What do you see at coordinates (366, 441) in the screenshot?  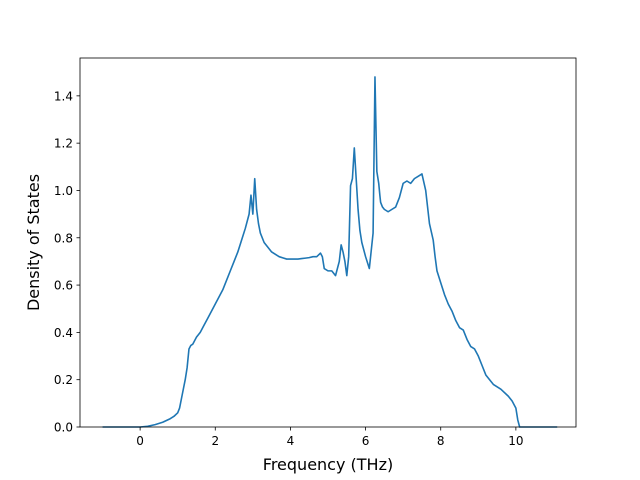 I see `x-tick-label: 6` at bounding box center [366, 441].